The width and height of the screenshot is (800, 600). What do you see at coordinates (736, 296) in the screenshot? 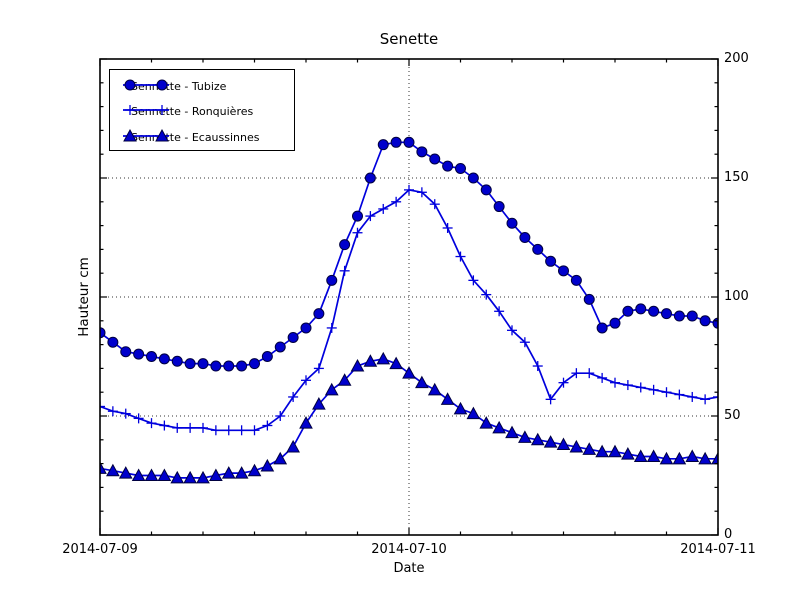
I see `y-tick-label-100: 100` at bounding box center [736, 296].